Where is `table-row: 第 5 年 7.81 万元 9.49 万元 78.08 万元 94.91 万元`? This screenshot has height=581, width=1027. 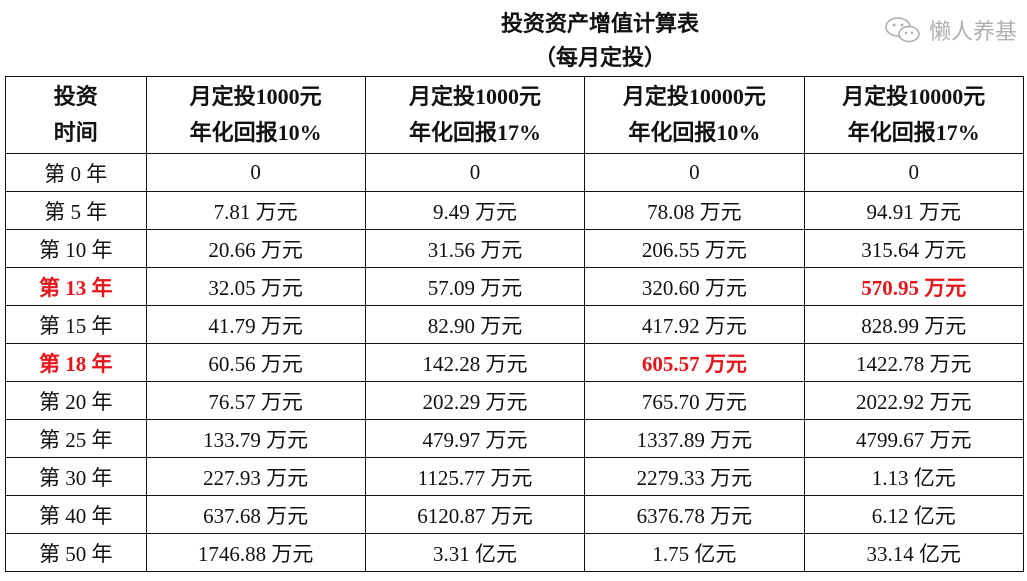
table-row: 第 5 年 7.81 万元 9.49 万元 78.08 万元 94.91 万元 is located at coordinates (515, 210).